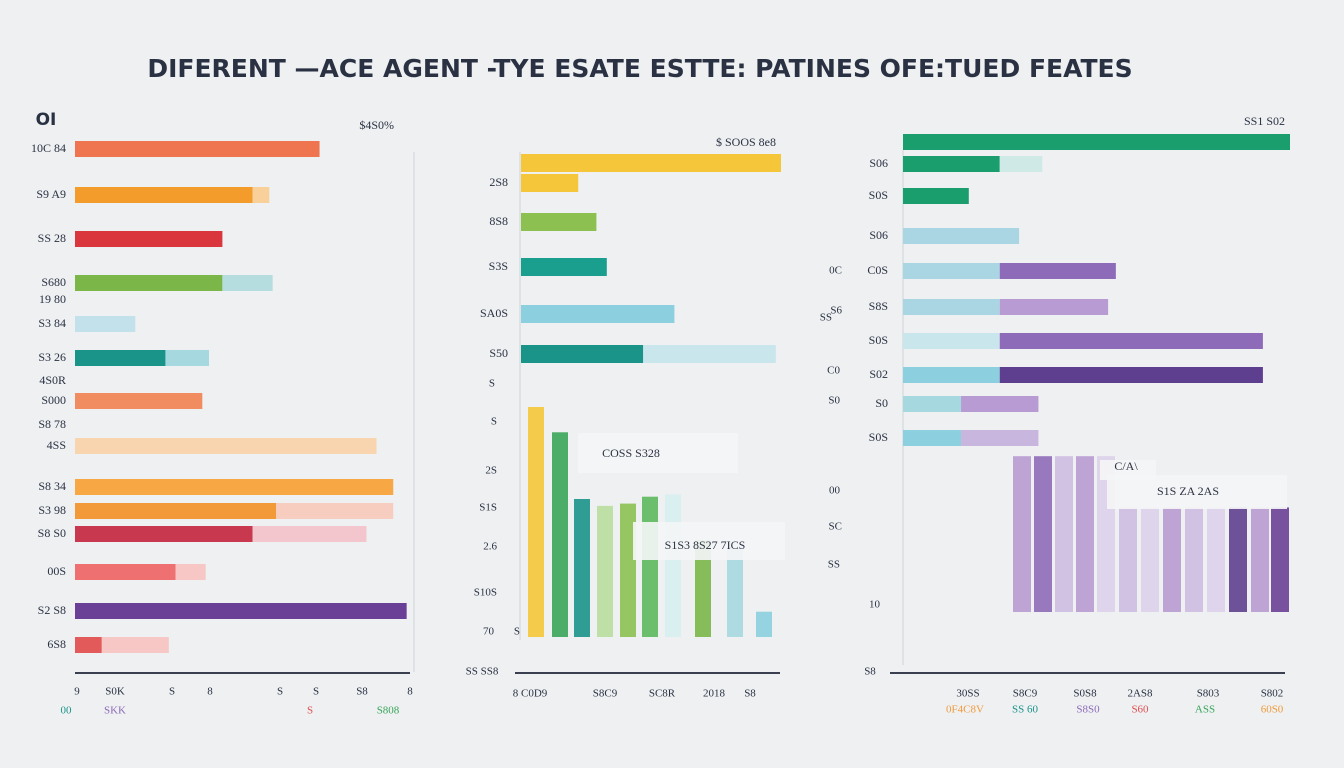  Describe the element at coordinates (52, 486) in the screenshot. I see `category-label: S8 34` at that location.